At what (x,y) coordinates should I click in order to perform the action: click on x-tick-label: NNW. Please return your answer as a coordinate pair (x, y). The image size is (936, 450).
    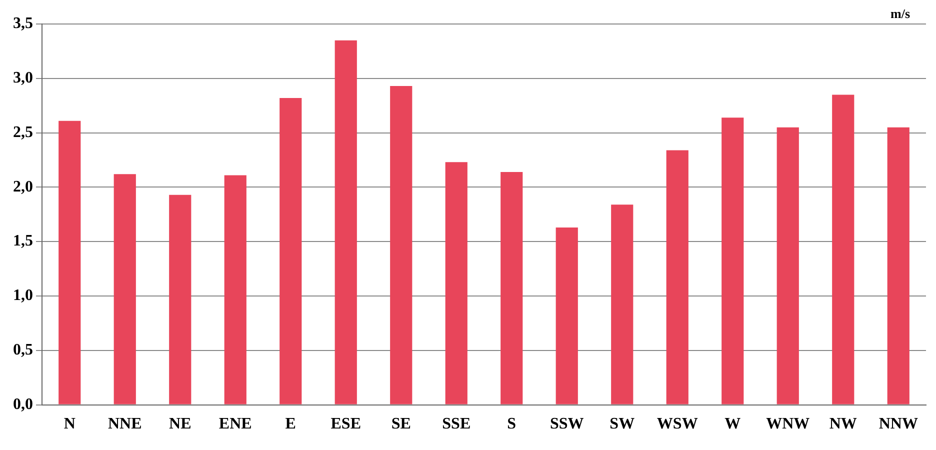
    Looking at the image, I should click on (898, 424).